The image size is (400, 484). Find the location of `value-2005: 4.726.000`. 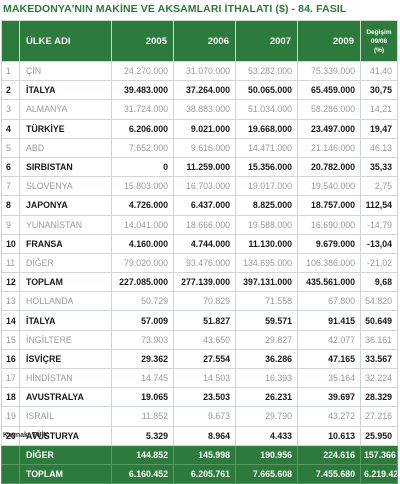

value-2005: 4.726.000 is located at coordinates (142, 205).